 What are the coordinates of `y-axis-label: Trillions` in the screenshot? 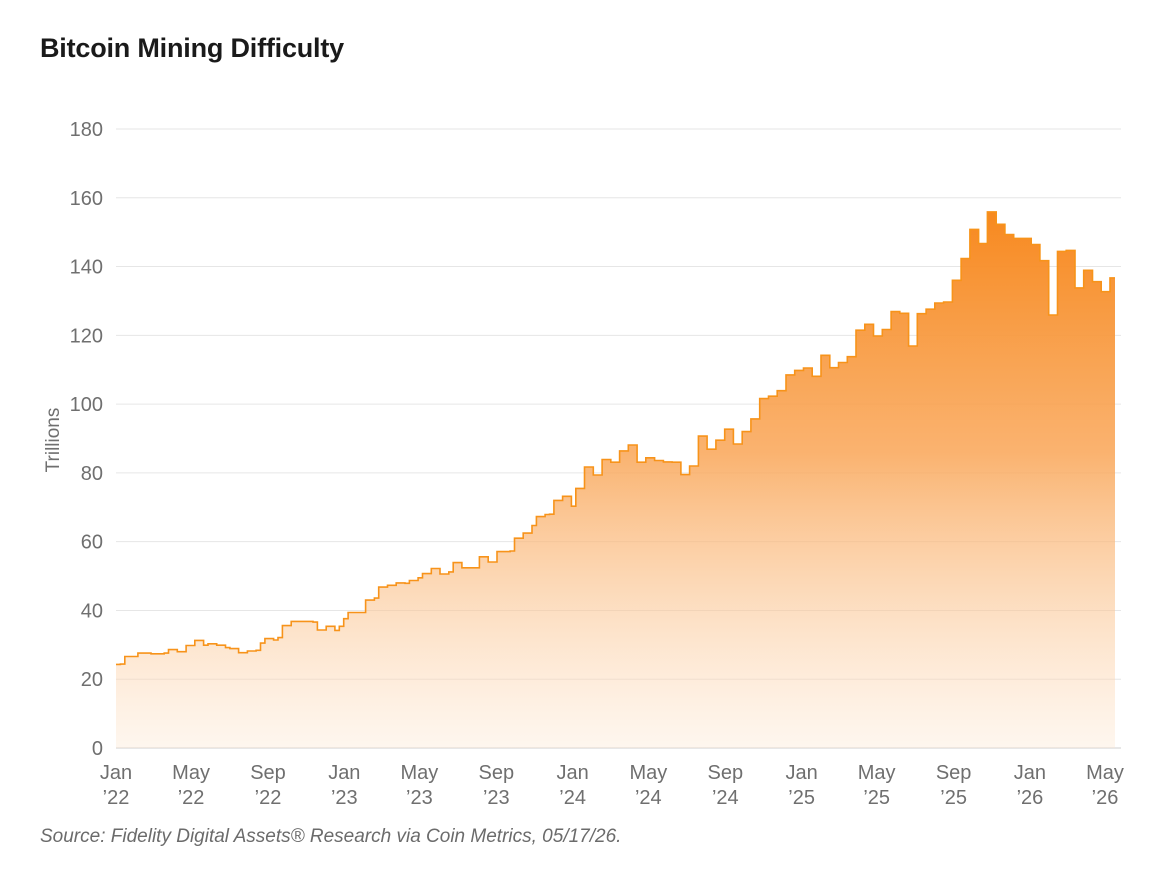 It's located at (53, 440).